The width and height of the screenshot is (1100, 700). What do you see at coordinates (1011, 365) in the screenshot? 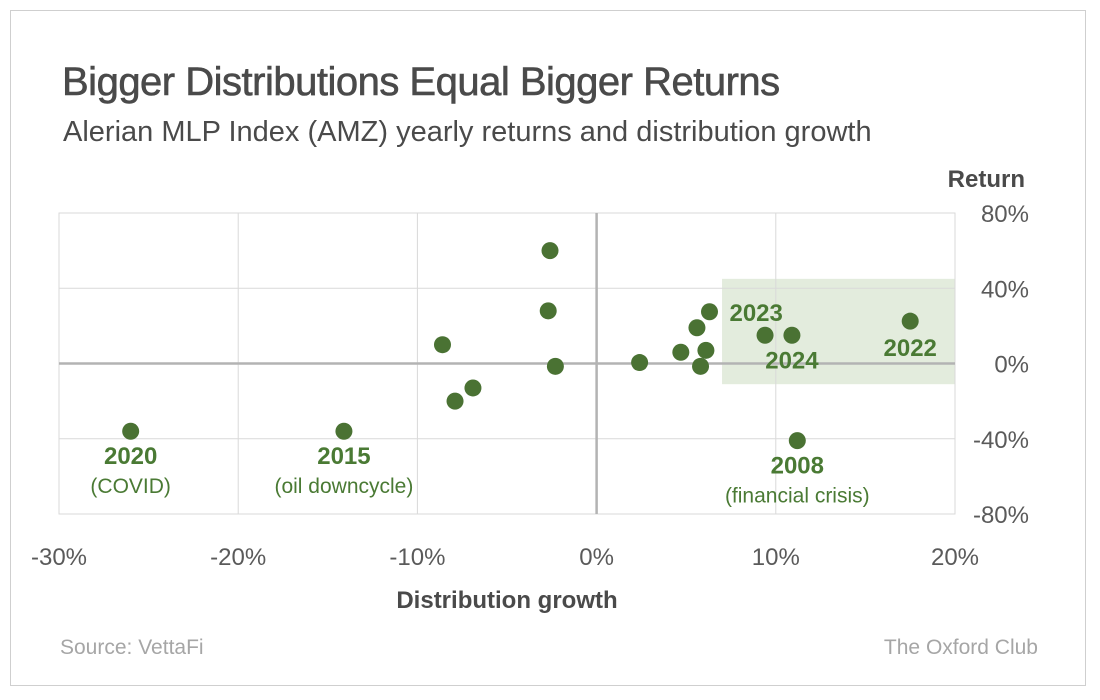
I see `y-tick-label: 0%` at bounding box center [1011, 365].